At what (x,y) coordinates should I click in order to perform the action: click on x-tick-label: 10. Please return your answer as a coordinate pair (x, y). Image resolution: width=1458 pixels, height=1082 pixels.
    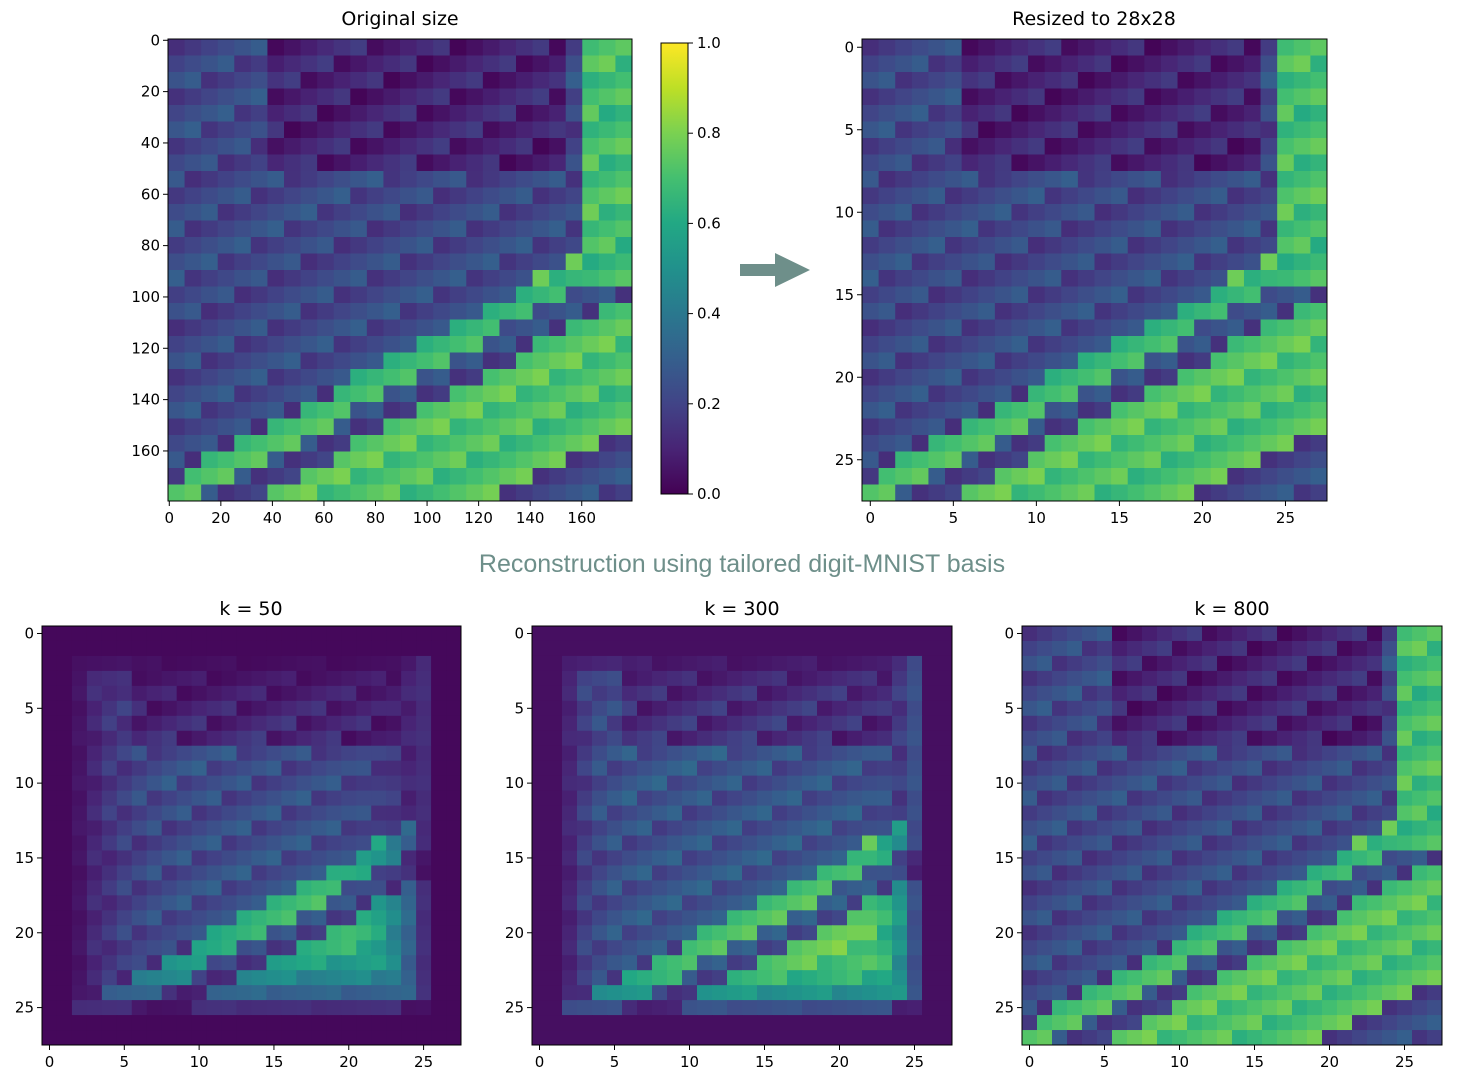
    Looking at the image, I should click on (1036, 518).